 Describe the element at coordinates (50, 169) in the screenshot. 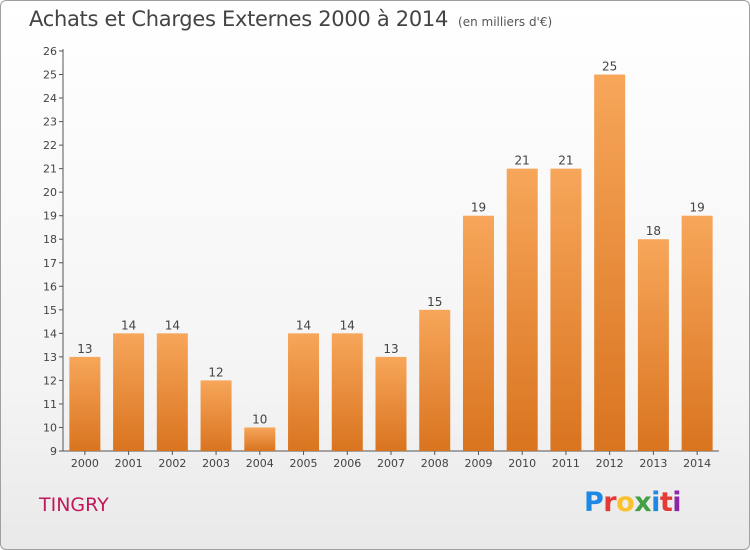

I see `y-tick-label: 21` at that location.